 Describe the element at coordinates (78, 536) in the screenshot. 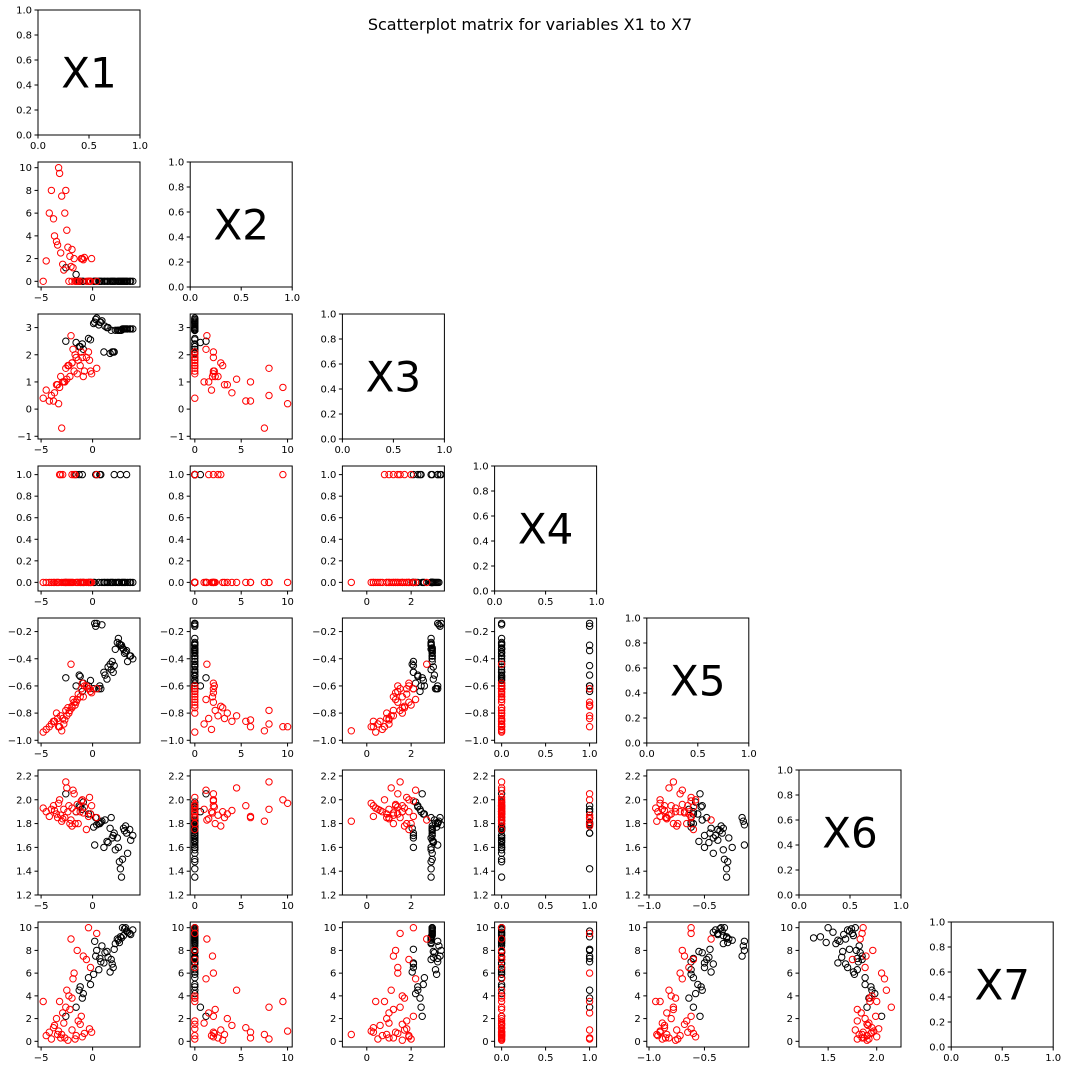

I see `panel-X4-vs-X1: −5 0 0.0 0.2 0.4 0.6 0.8 1.0` at that location.